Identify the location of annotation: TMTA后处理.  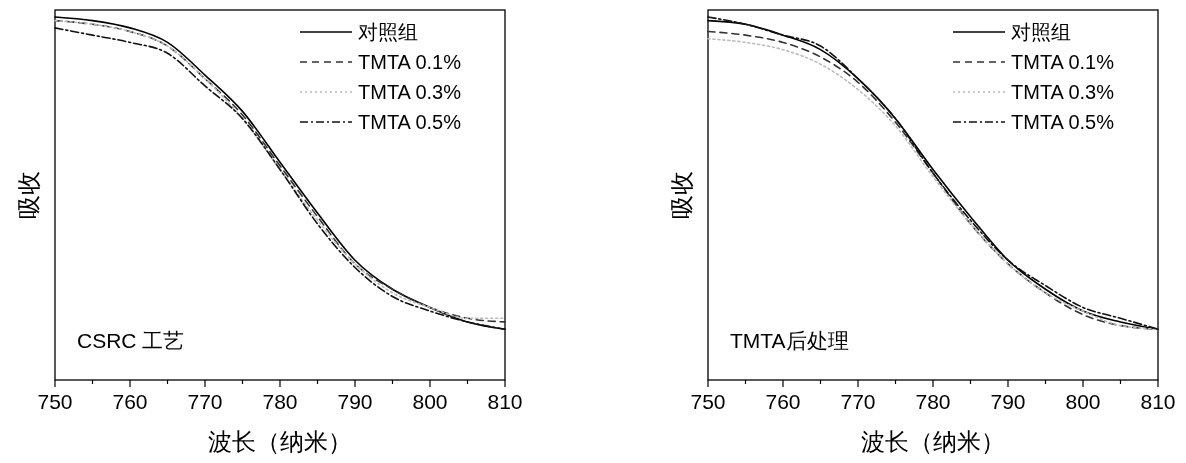
(789, 340).